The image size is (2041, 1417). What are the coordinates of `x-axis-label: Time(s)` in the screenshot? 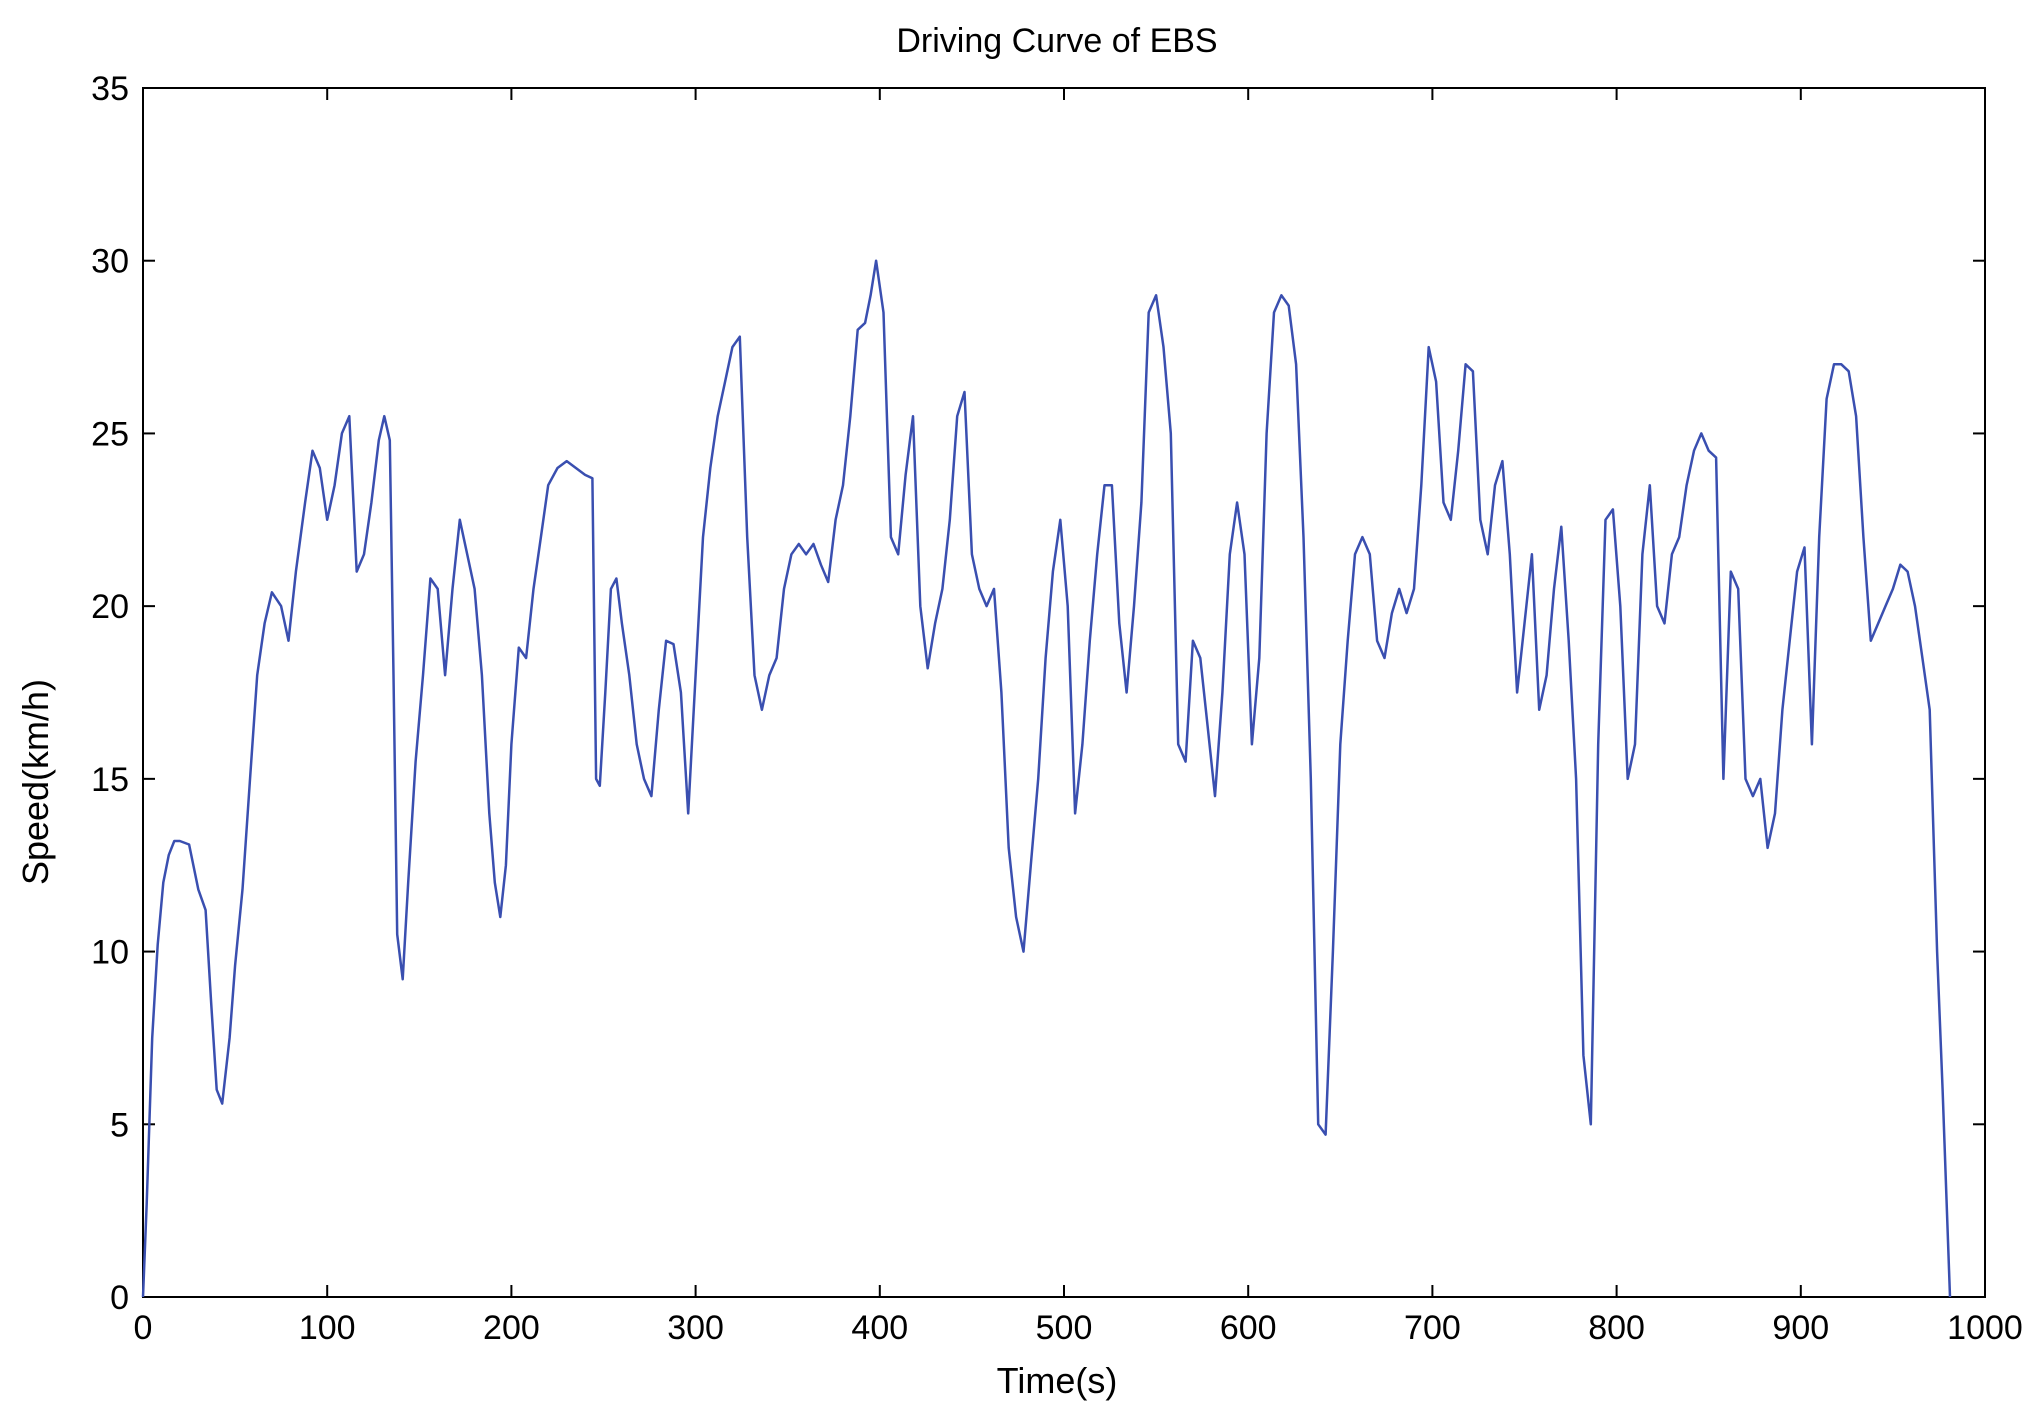 It's located at (1057, 1380).